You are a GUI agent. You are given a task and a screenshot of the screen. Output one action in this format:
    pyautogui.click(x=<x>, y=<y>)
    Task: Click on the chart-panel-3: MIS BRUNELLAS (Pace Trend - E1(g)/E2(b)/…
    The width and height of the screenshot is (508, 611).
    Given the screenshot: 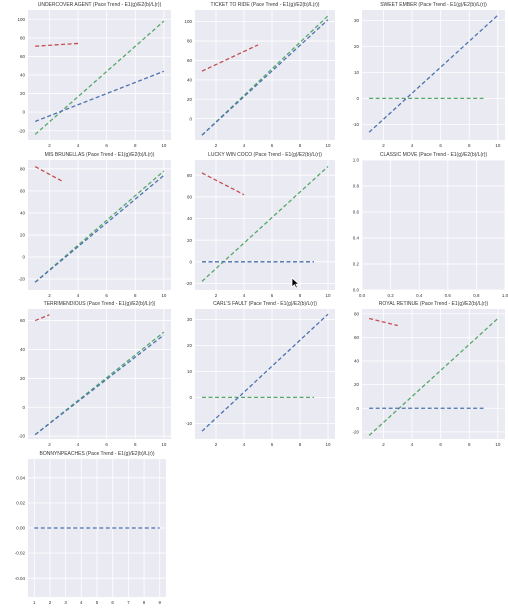 What is the action you would take?
    pyautogui.click(x=87, y=227)
    